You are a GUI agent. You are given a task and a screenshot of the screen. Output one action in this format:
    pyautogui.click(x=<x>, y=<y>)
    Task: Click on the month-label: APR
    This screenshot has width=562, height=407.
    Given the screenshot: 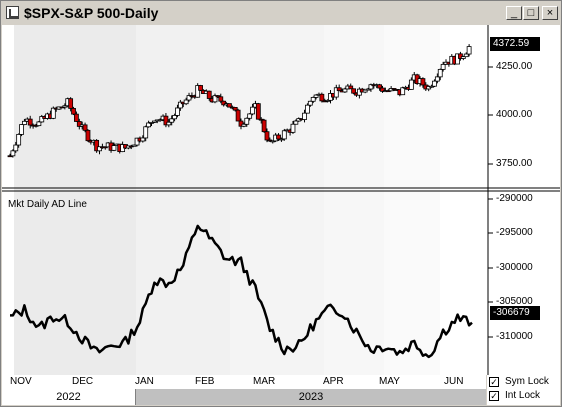 What is the action you would take?
    pyautogui.click(x=333, y=381)
    